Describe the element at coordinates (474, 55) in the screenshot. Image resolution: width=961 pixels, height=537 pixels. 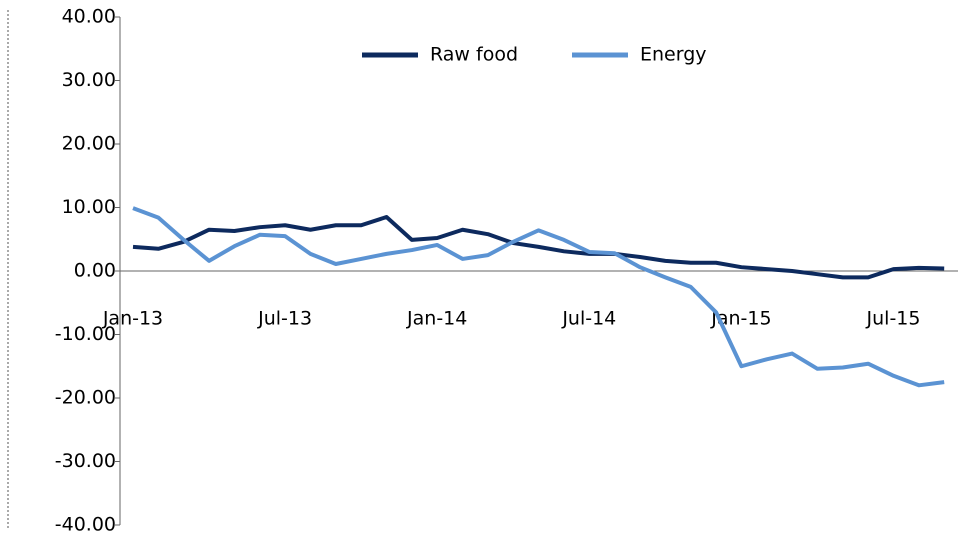
I see `legend-label: Raw food` at that location.